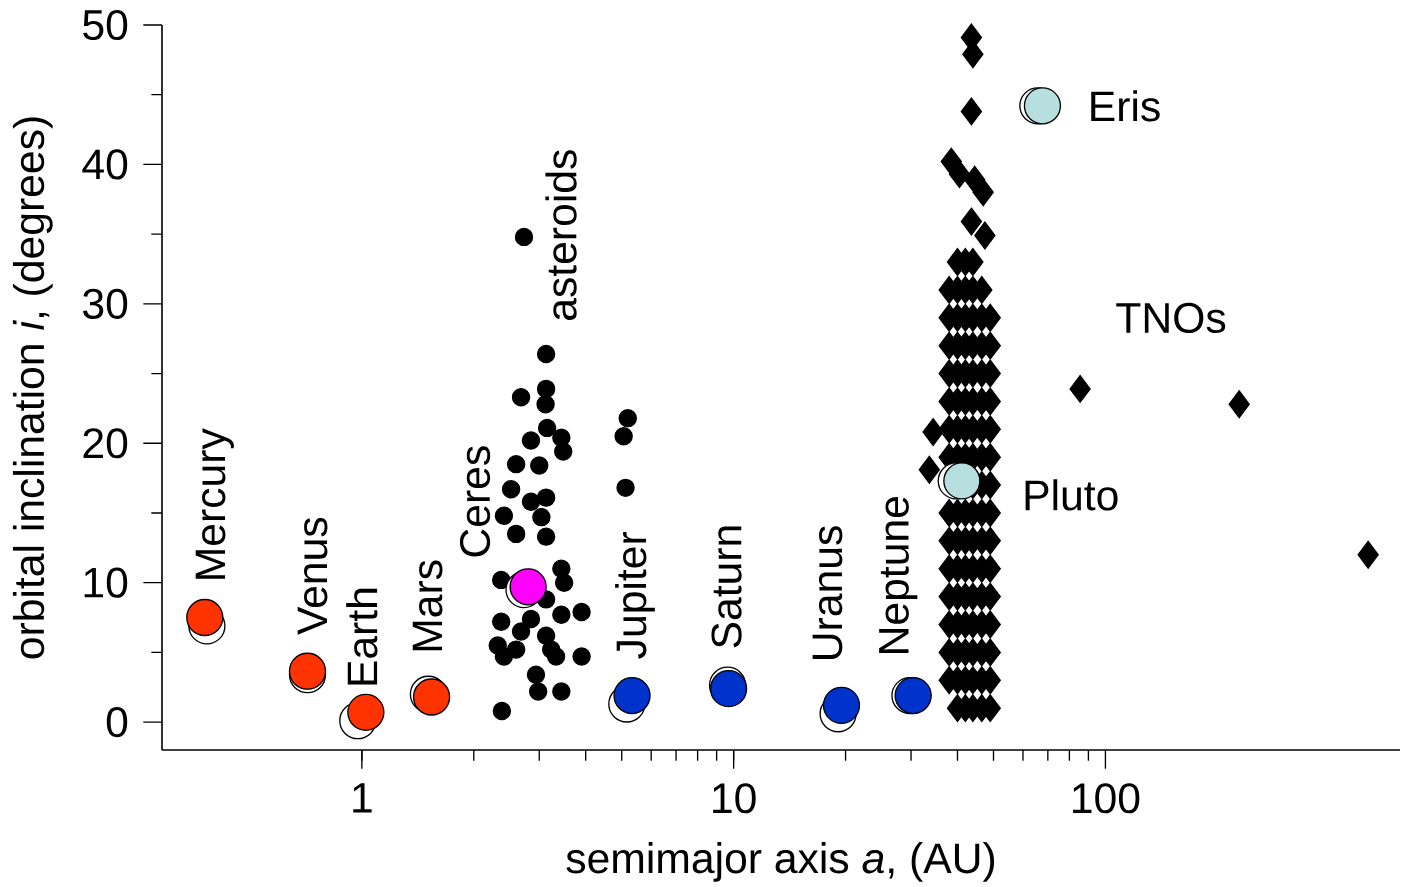 The height and width of the screenshot is (887, 1402). Describe the element at coordinates (1125, 106) in the screenshot. I see `annotation: Eris` at that location.